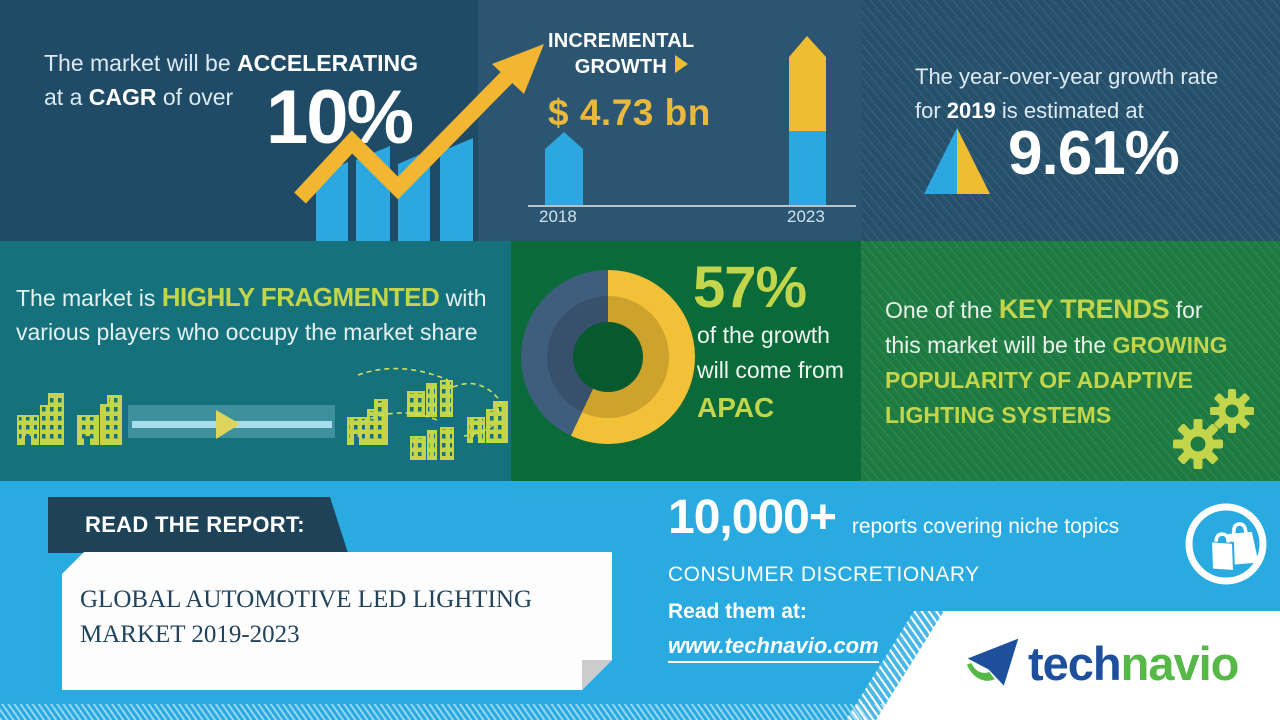  I want to click on apac-text1: of the growth, so click(763, 335).